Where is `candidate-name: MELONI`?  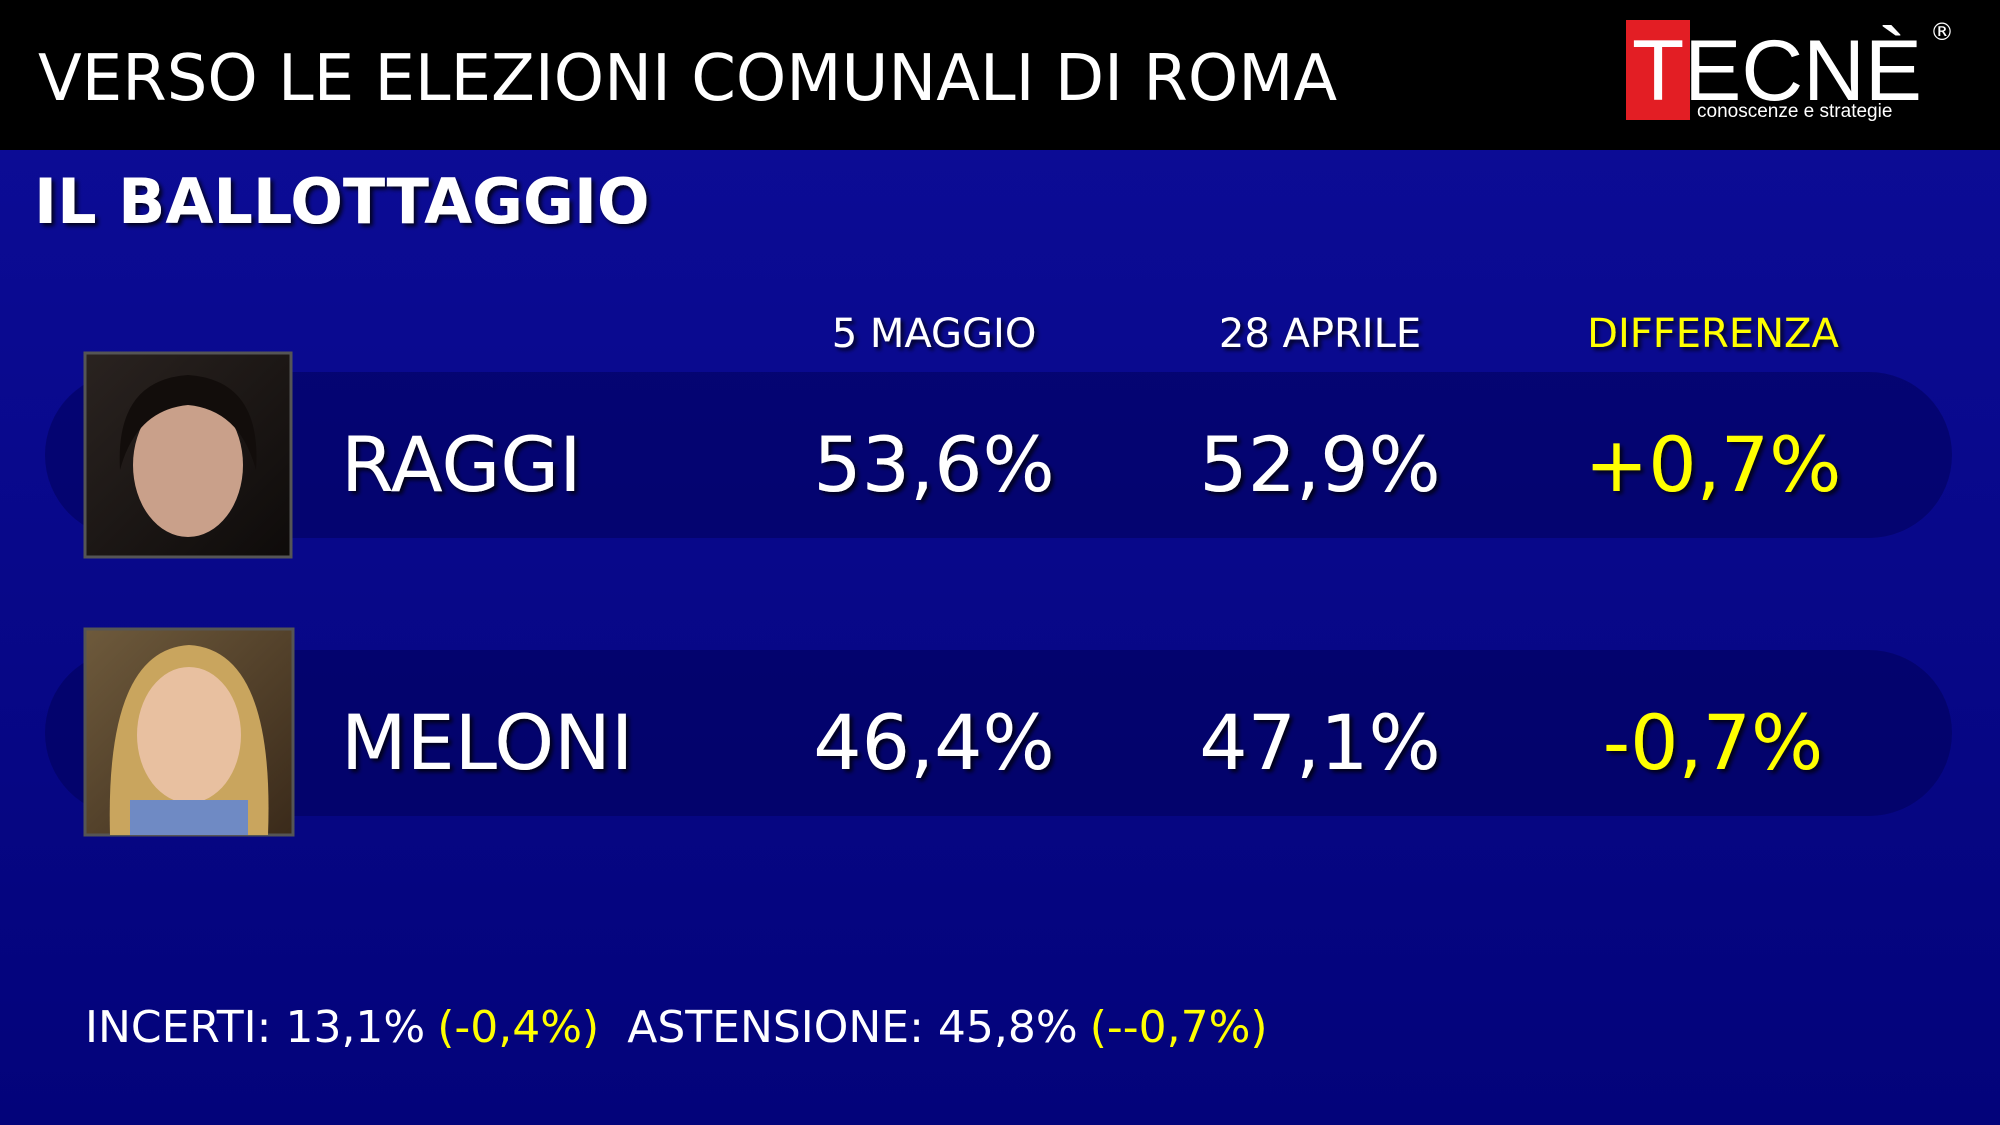
candidate-name: MELONI is located at coordinates (487, 742).